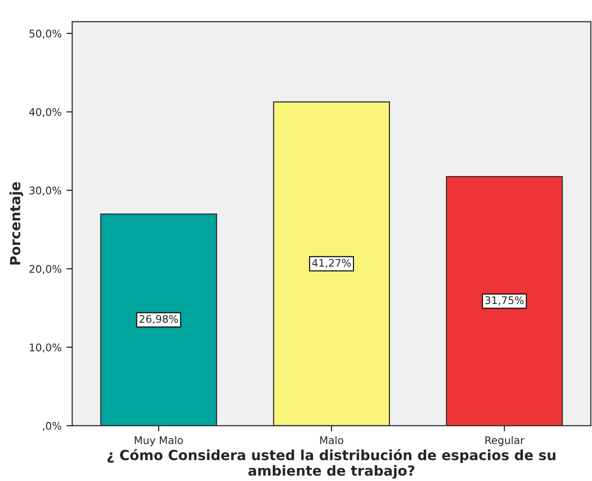  What do you see at coordinates (331, 463) in the screenshot?
I see `x-axis-title: ¿ Cómo Considera usted la distribución de espacios de su ambiente de trabajo?` at bounding box center [331, 463].